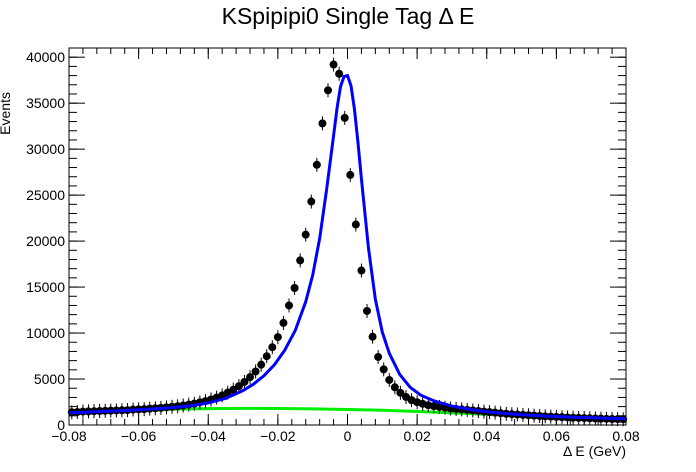 The height and width of the screenshot is (472, 696). Describe the element at coordinates (45, 195) in the screenshot. I see `y-tick-label: 25000` at that location.